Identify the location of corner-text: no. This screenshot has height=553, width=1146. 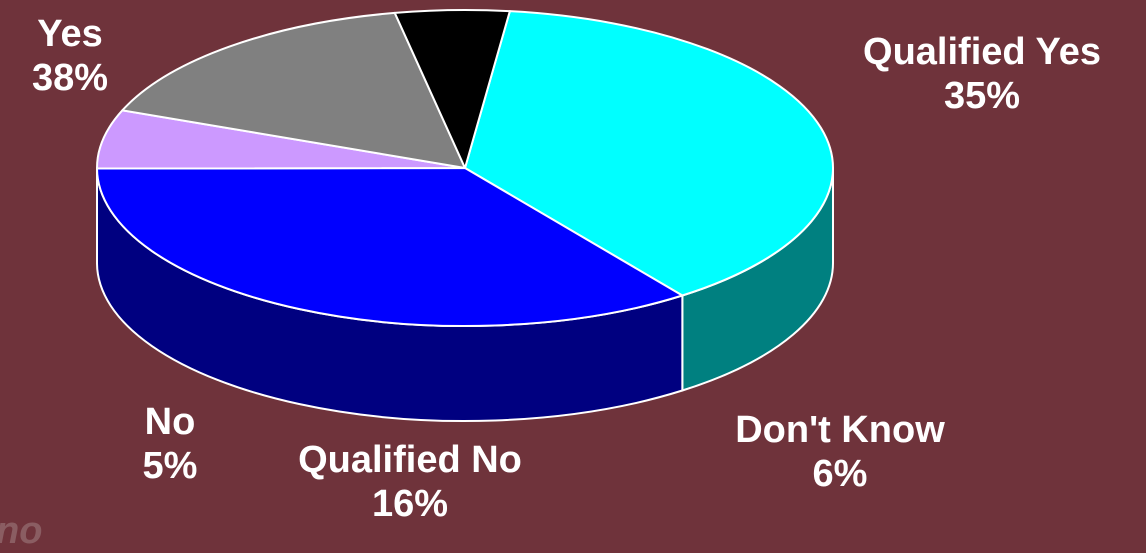
(21, 531).